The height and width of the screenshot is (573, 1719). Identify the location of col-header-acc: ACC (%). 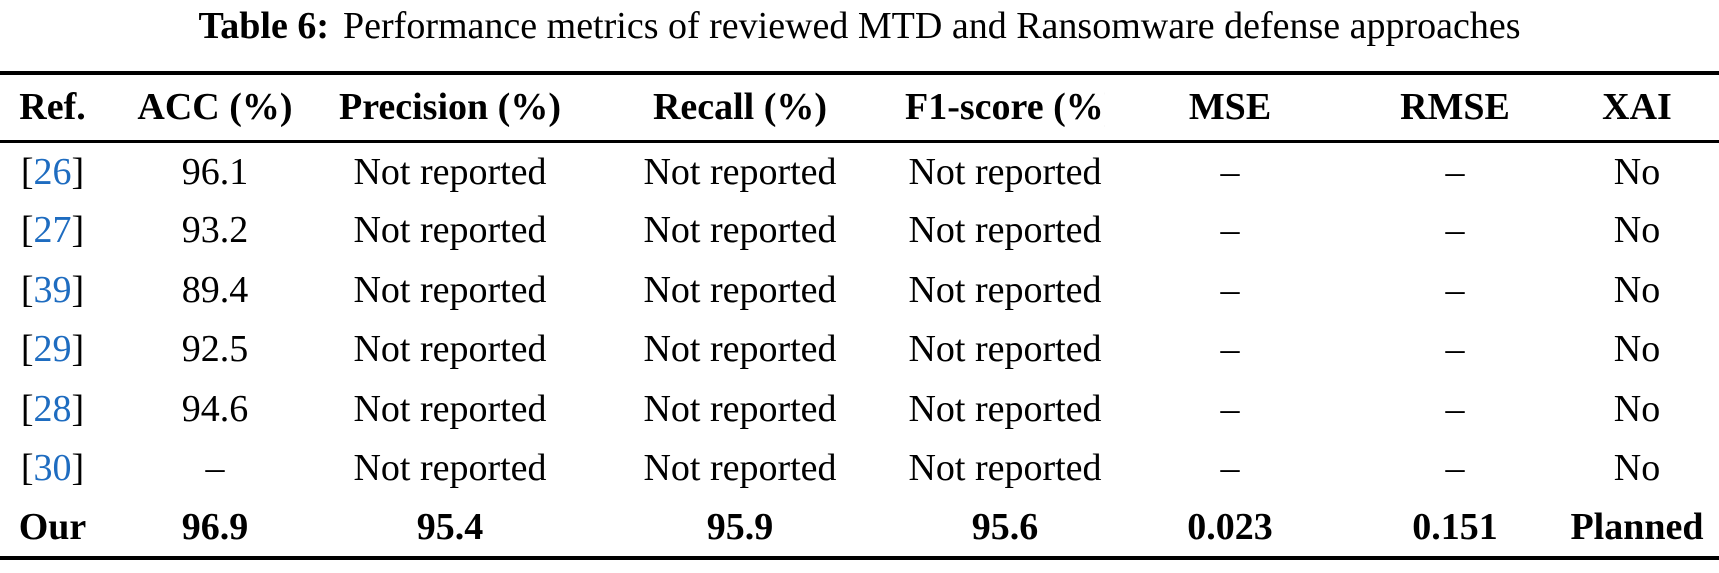
(215, 108).